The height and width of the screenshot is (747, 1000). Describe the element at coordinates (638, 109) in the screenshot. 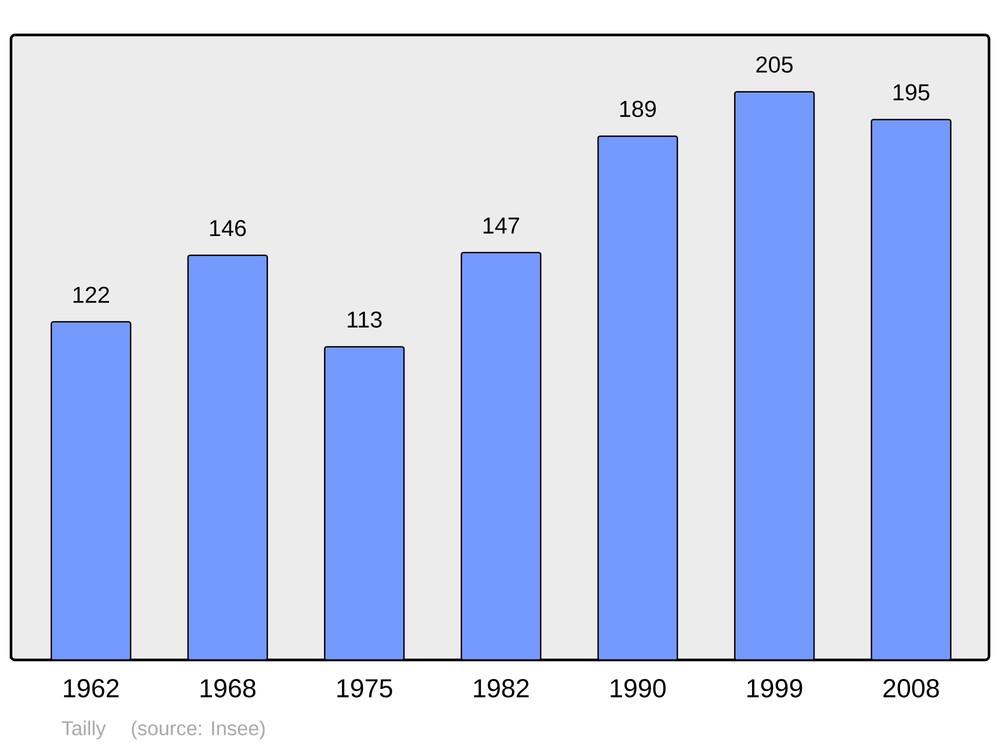

I see `data-label: 189` at that location.